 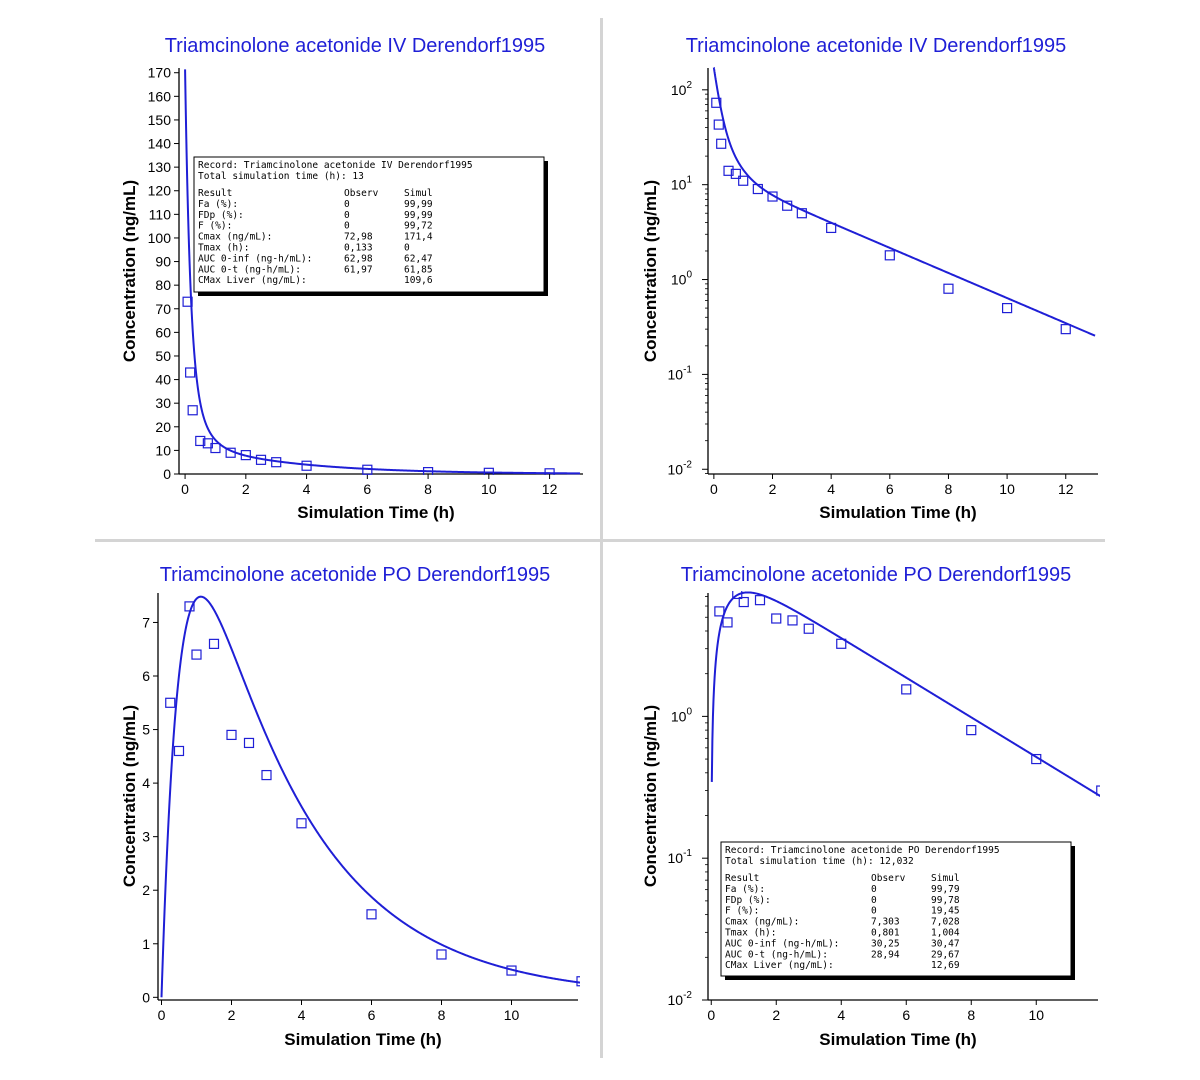 I want to click on infobox-simulated-value: 62,47, so click(x=418, y=258).